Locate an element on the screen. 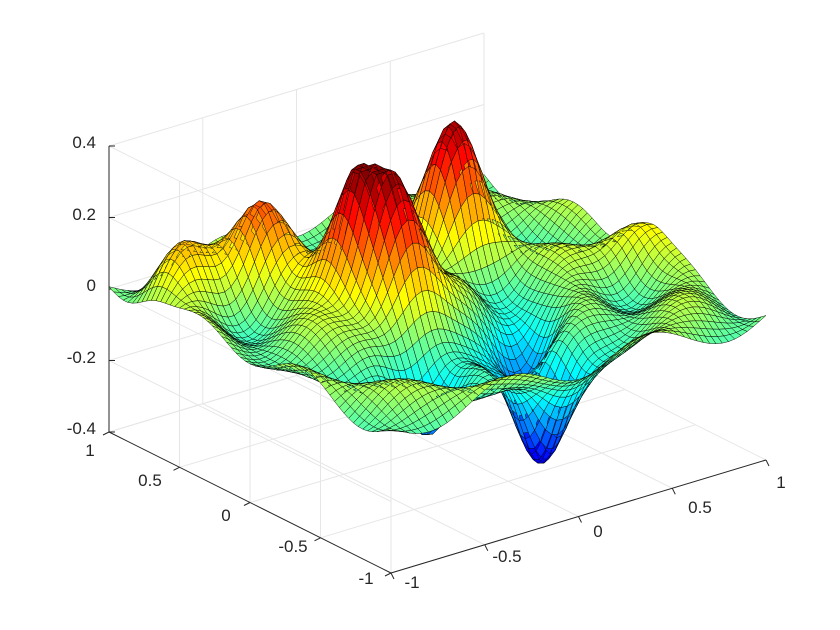 The image size is (840, 630). side-wall-grid-line is located at coordinates (250, 431).